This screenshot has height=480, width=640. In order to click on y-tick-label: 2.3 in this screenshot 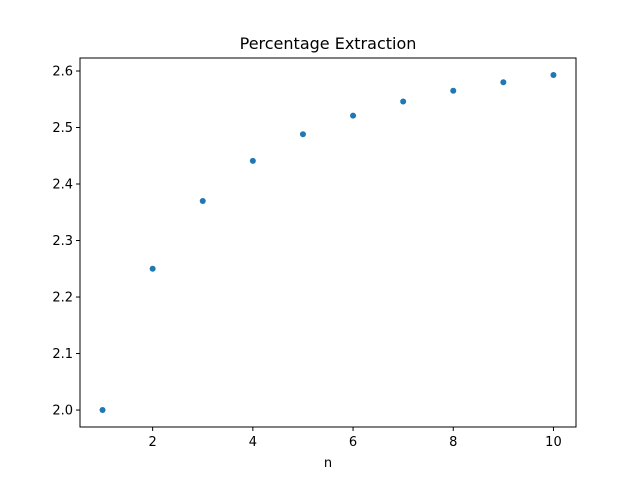, I will do `click(62, 241)`.